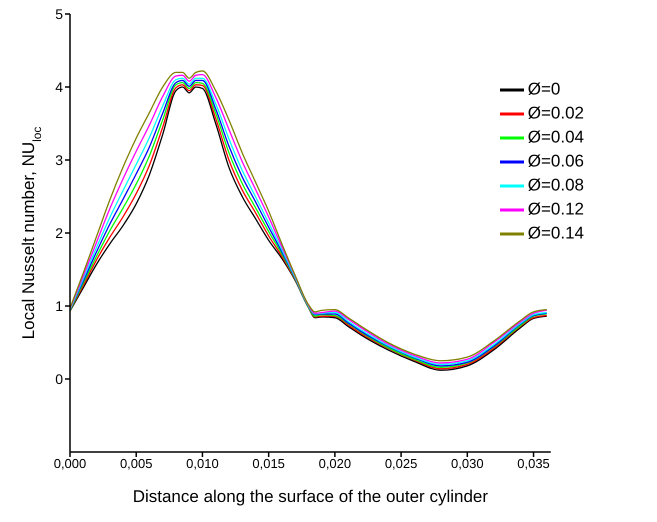 The image size is (657, 522). Describe the element at coordinates (544, 88) in the screenshot. I see `legend-label: Ø=0` at that location.